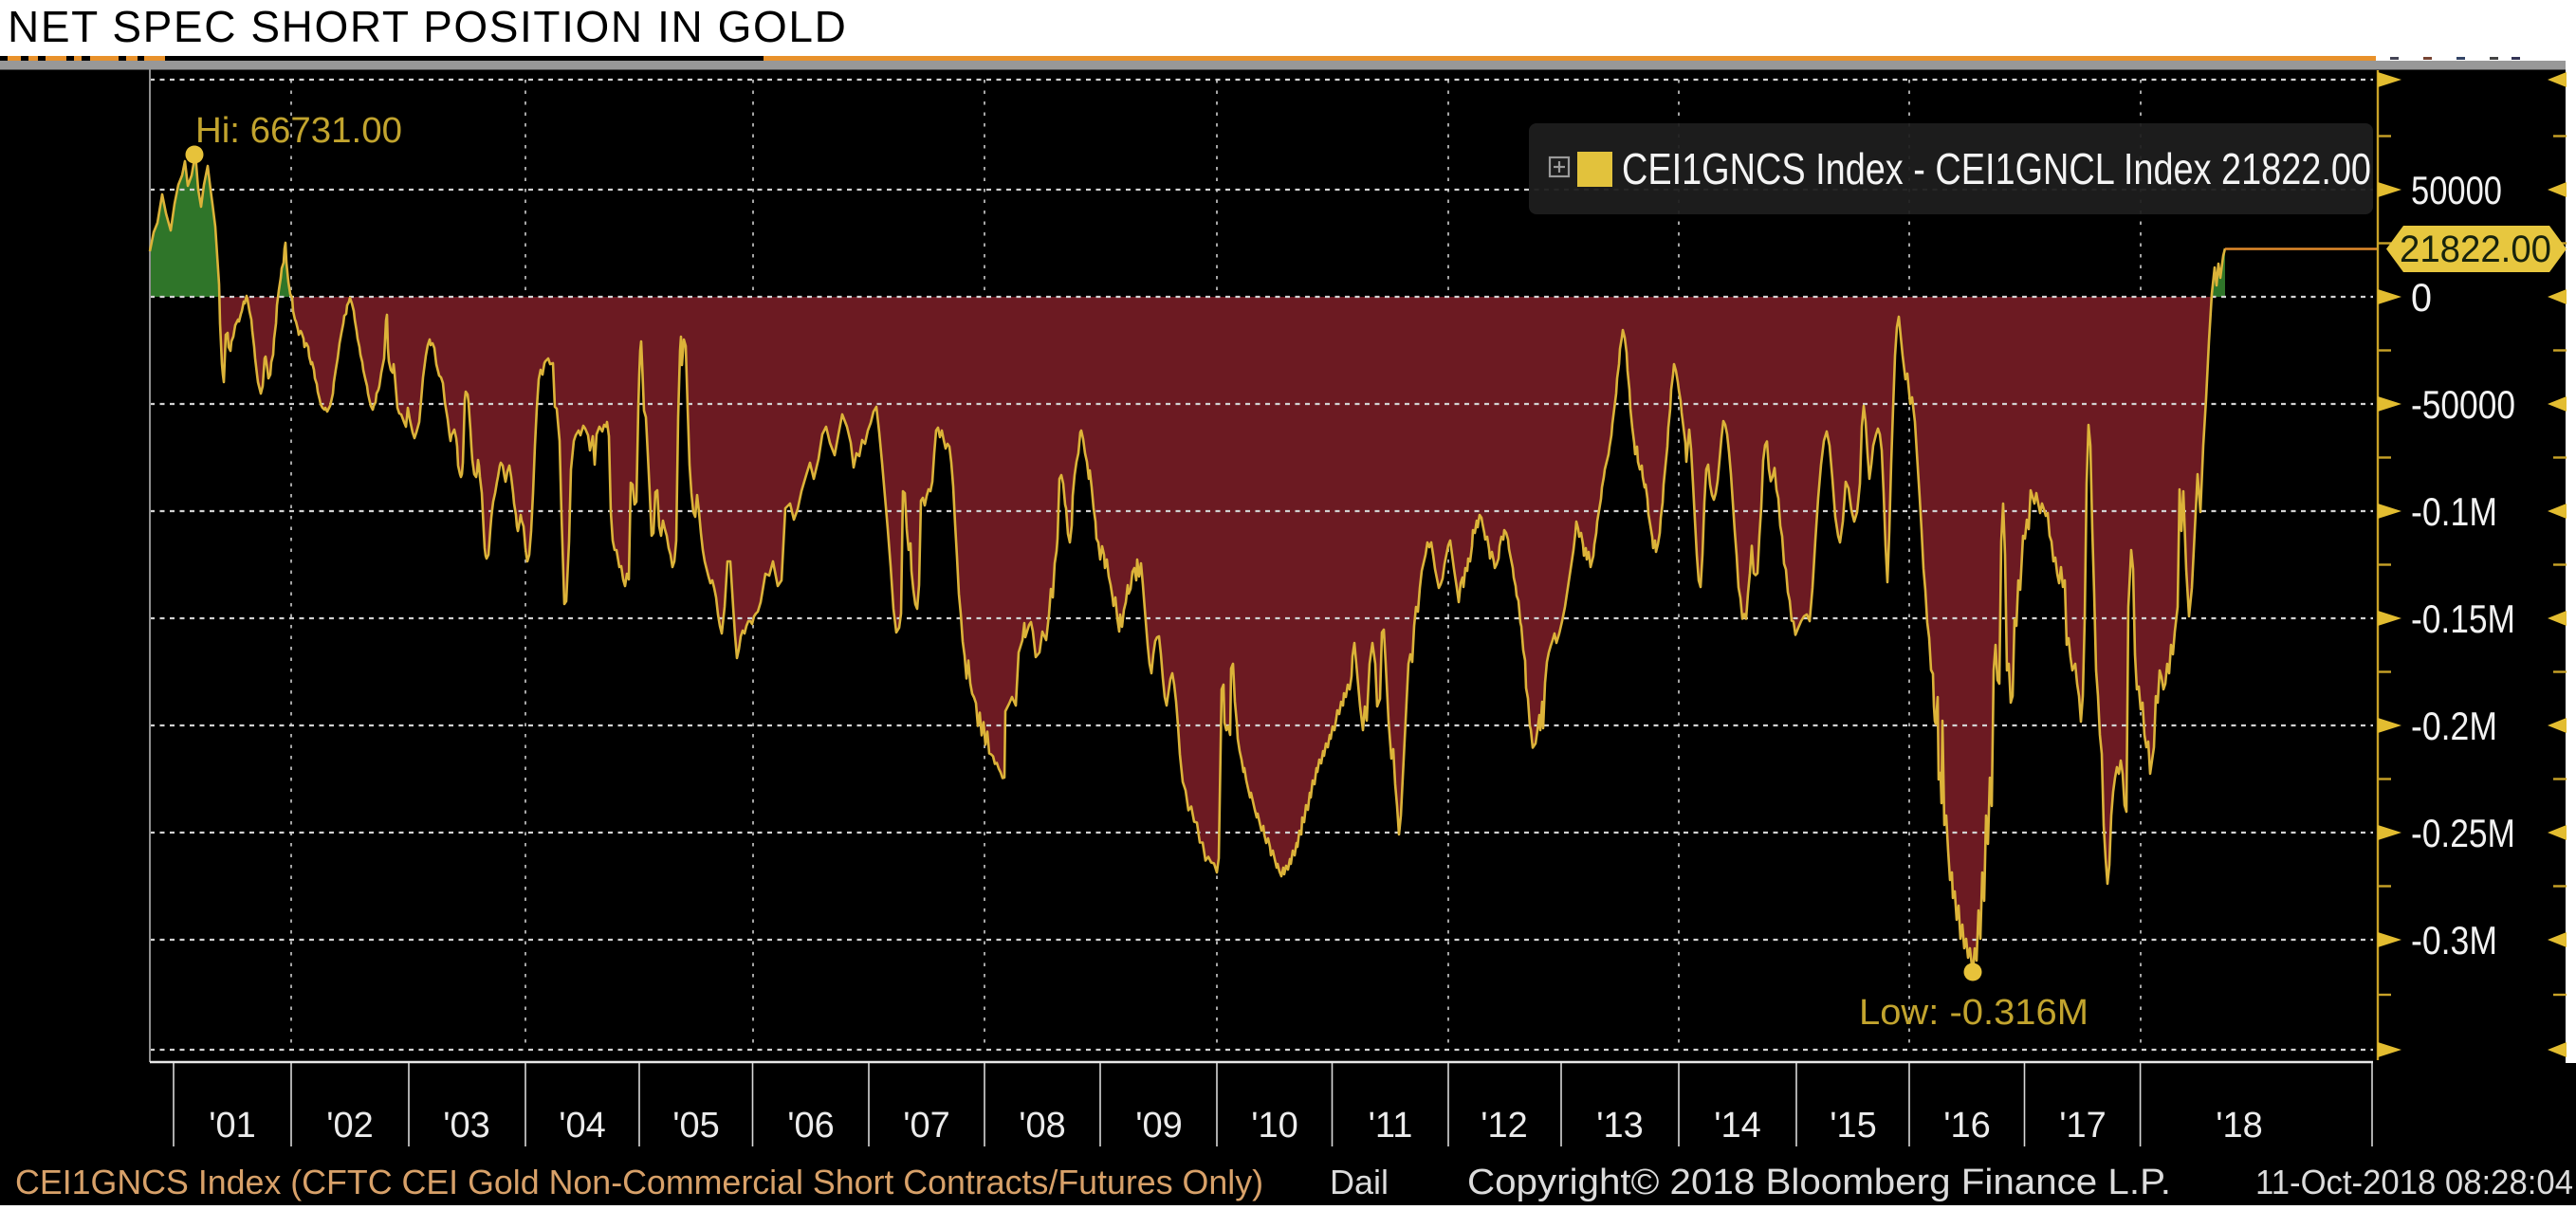 Image resolution: width=2576 pixels, height=1210 pixels. I want to click on svg-text: '09, so click(1159, 1126).